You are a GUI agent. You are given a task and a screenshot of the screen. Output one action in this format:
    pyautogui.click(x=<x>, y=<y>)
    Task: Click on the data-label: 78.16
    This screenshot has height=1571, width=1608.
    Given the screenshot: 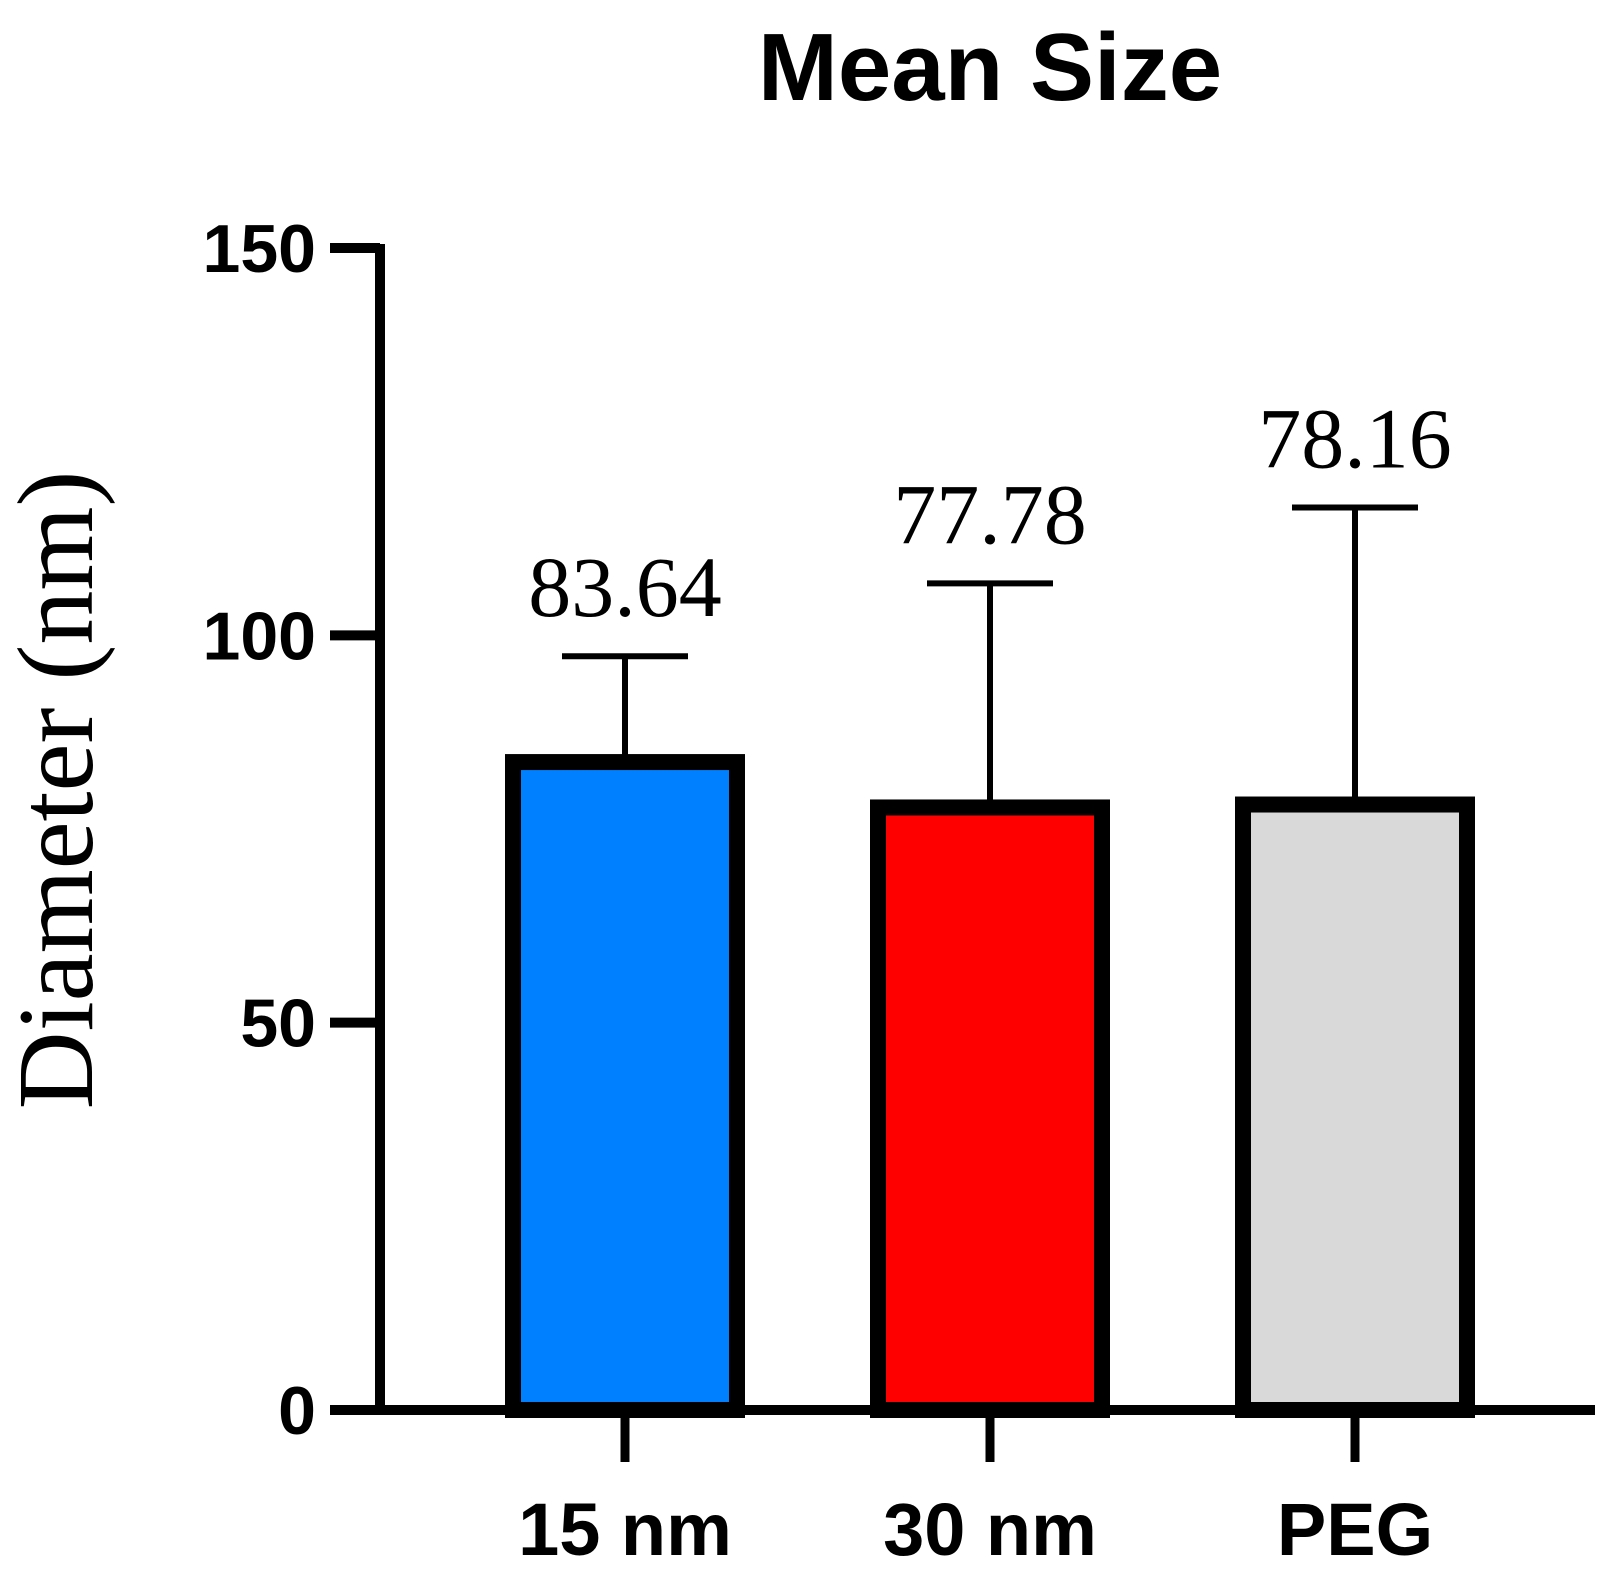 What is the action you would take?
    pyautogui.click(x=1355, y=439)
    